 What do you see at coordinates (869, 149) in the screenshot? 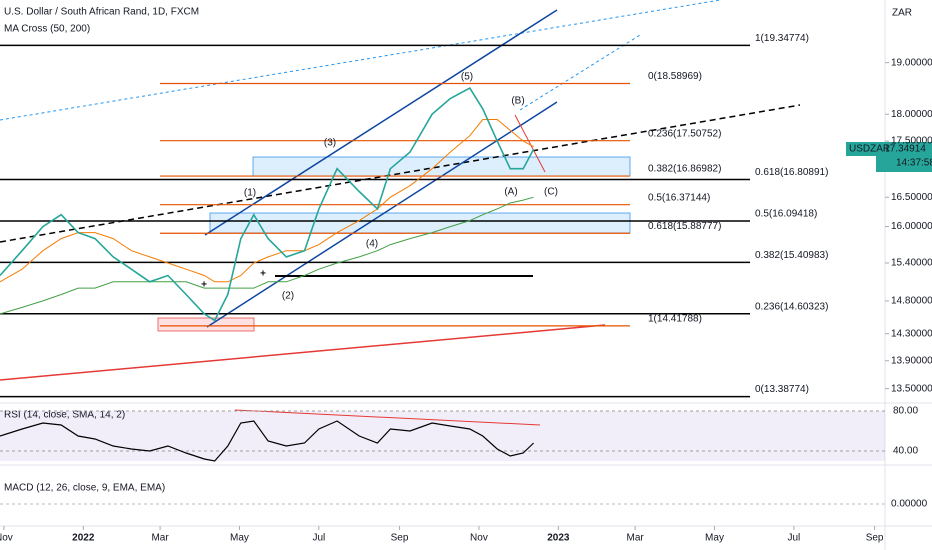
I see `symbol-tag: USDZAR` at bounding box center [869, 149].